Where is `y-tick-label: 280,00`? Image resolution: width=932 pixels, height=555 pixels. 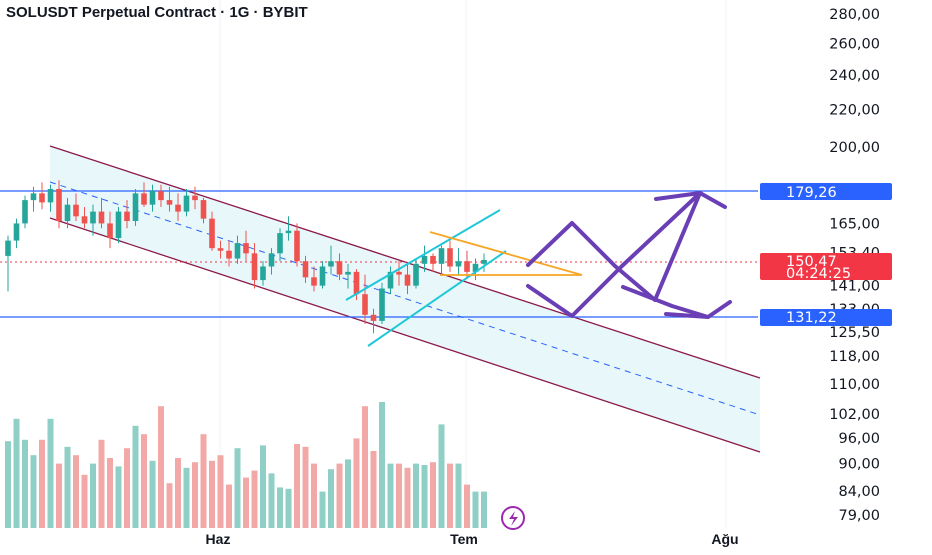 y-tick-label: 280,00 is located at coordinates (854, 15).